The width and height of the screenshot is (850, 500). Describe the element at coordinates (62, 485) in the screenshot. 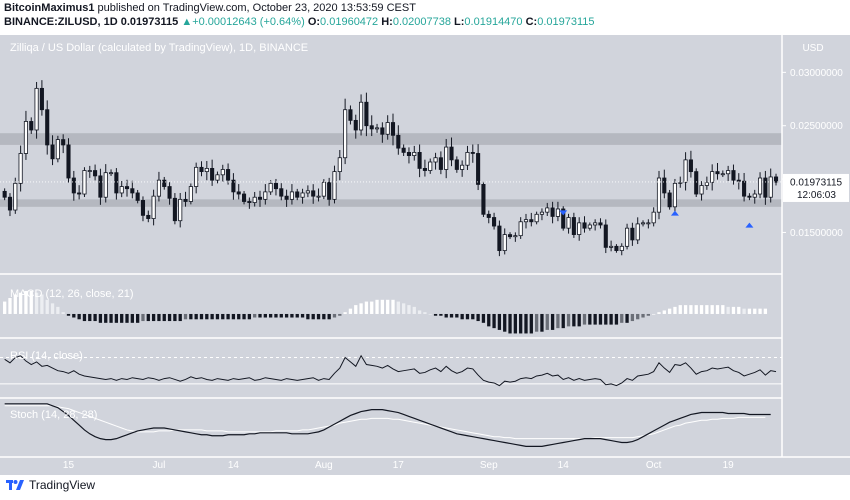

I see `footer-brand: TradingView` at that location.